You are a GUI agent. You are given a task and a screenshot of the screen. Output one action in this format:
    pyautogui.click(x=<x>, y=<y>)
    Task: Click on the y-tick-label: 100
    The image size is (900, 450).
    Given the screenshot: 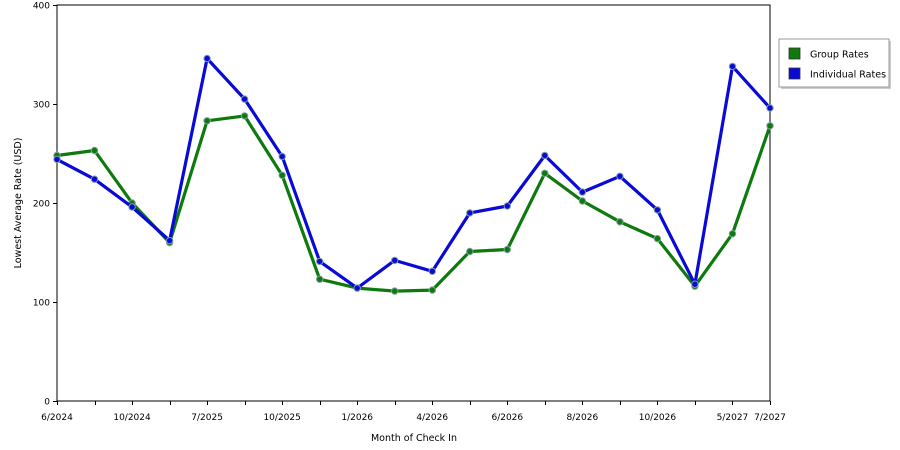 What is the action you would take?
    pyautogui.click(x=41, y=304)
    